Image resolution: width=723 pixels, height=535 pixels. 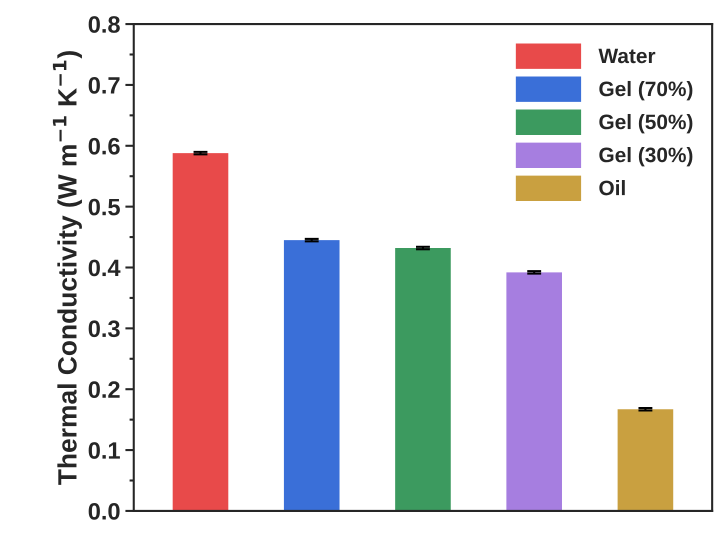 I want to click on legend-label: Gel (50%), so click(x=645, y=124).